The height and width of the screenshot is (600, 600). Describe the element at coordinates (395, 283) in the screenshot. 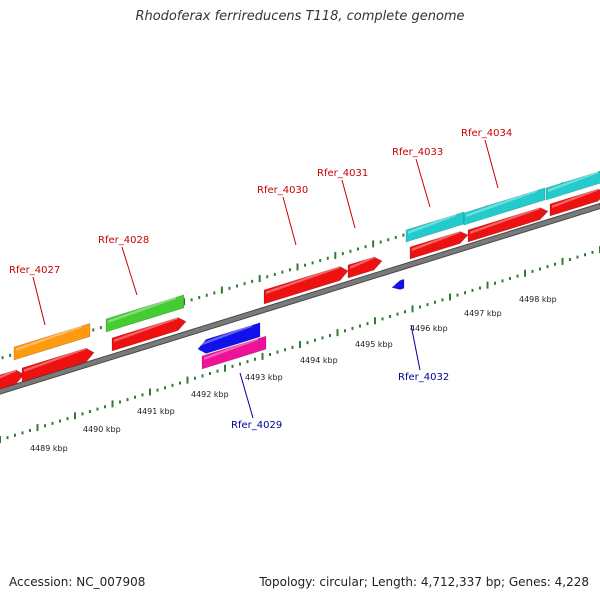

I see `gene-arrow-blue-small-shine` at that location.